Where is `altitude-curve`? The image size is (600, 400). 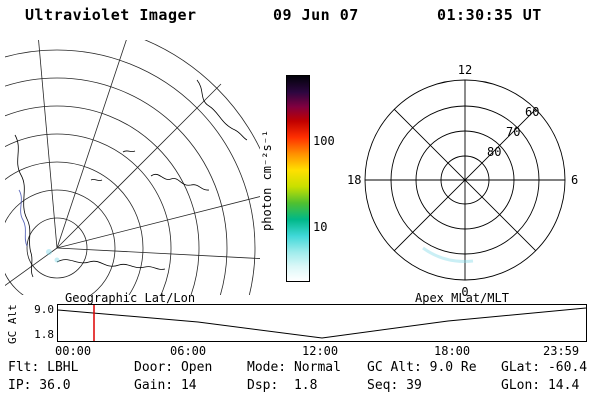
altitude-curve is located at coordinates (322, 323).